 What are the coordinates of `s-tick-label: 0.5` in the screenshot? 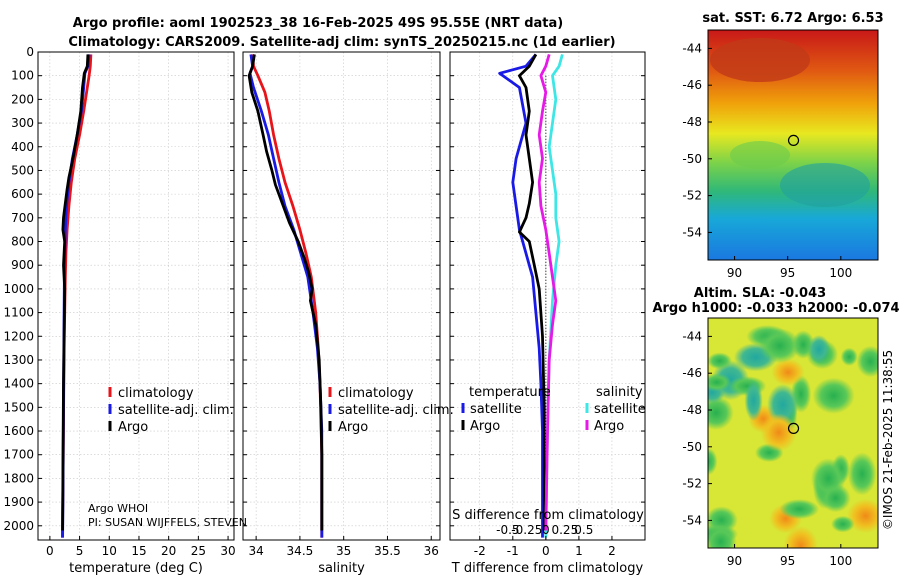 It's located at (583, 530).